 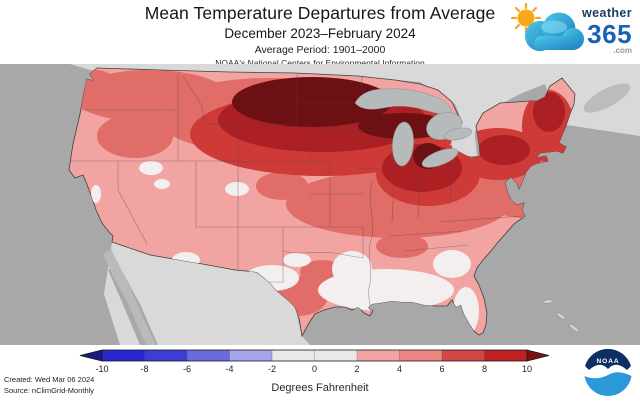 I want to click on colorbar-tick-label: -8, so click(x=144, y=369).